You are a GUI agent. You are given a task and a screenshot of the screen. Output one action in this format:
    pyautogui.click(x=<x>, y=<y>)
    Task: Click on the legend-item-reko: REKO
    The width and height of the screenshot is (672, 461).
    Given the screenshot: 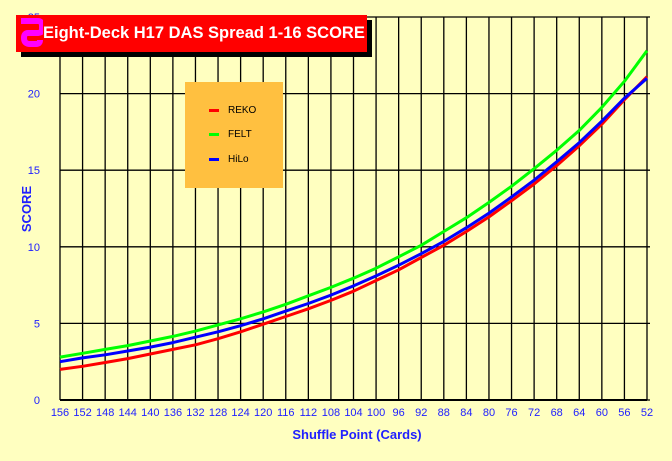 What is the action you would take?
    pyautogui.click(x=232, y=110)
    